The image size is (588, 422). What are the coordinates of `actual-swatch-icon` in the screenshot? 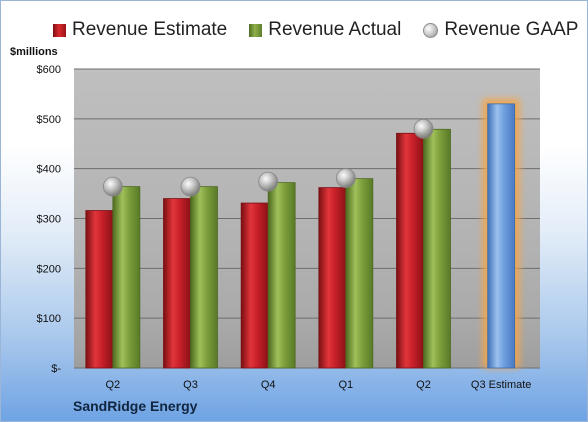 It's located at (256, 30).